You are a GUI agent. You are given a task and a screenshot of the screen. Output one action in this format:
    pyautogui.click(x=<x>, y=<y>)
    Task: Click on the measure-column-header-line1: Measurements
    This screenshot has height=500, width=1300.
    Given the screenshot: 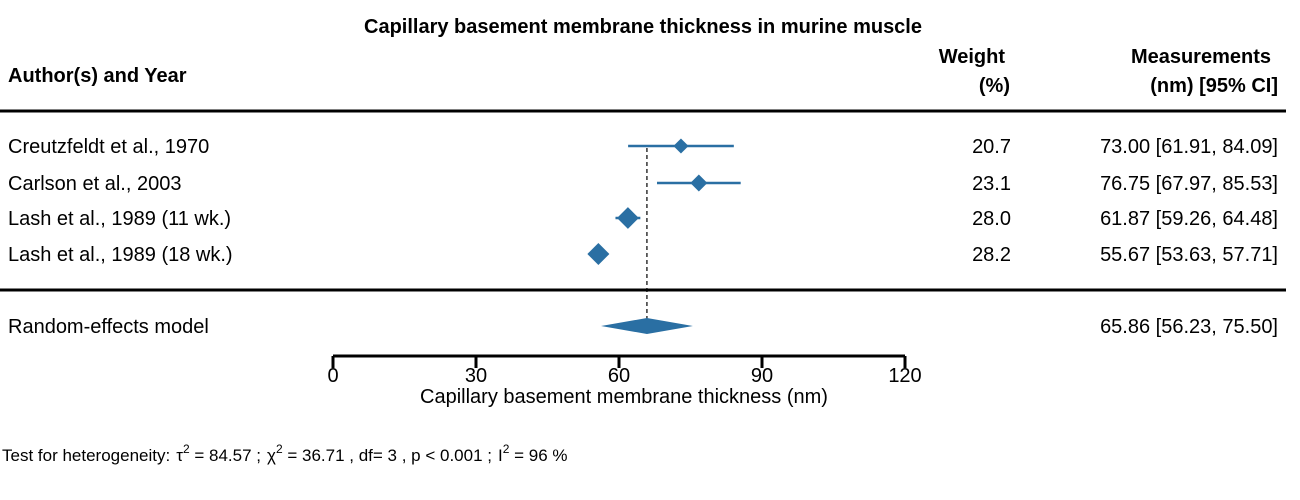 What is the action you would take?
    pyautogui.click(x=1201, y=57)
    